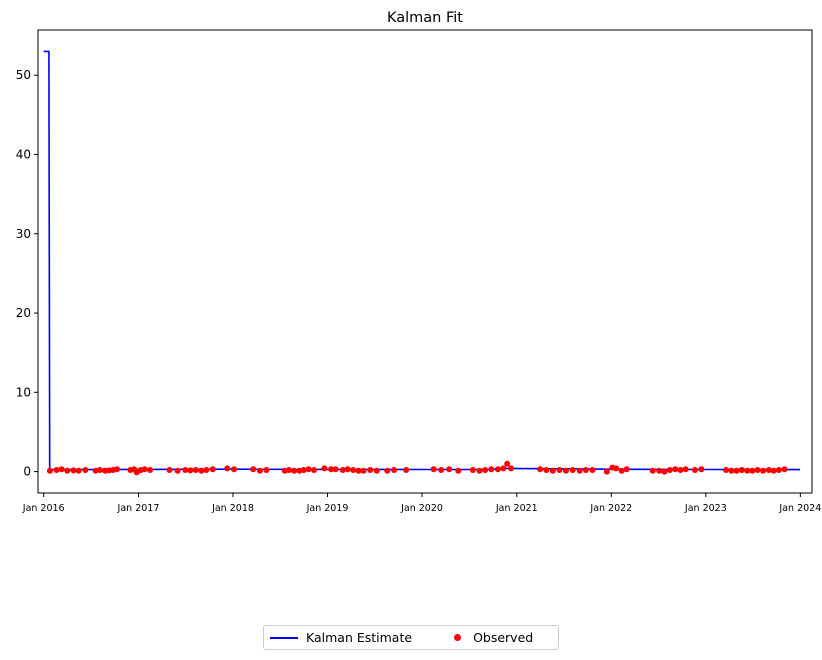  I want to click on y-axis: 0 10 20 30 40 50, so click(27, 273).